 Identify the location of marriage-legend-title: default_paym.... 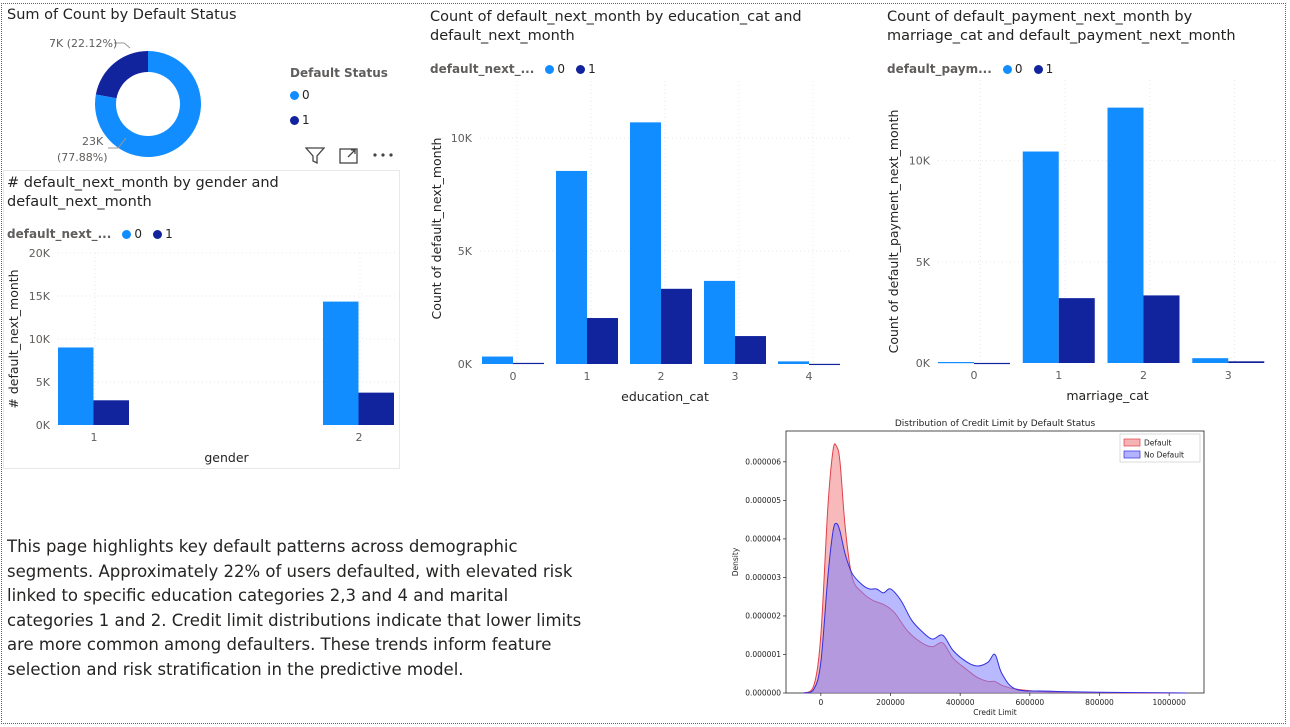
(939, 69).